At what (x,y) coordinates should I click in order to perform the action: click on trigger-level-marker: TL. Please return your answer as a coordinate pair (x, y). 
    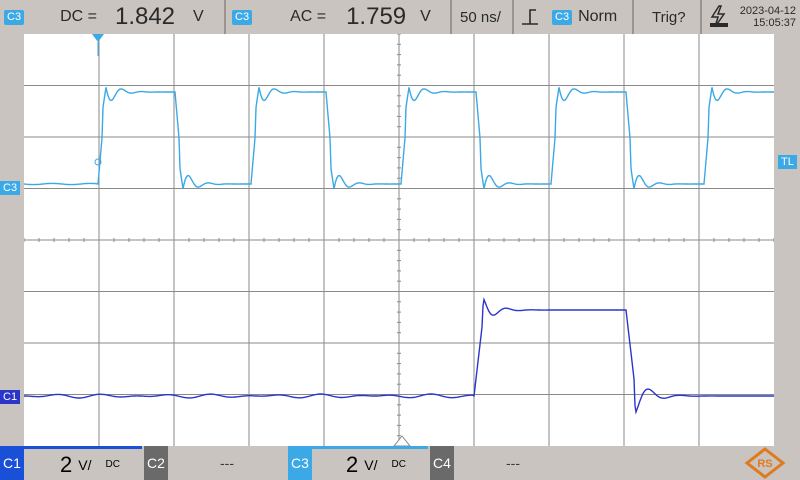
    Looking at the image, I should click on (787, 162).